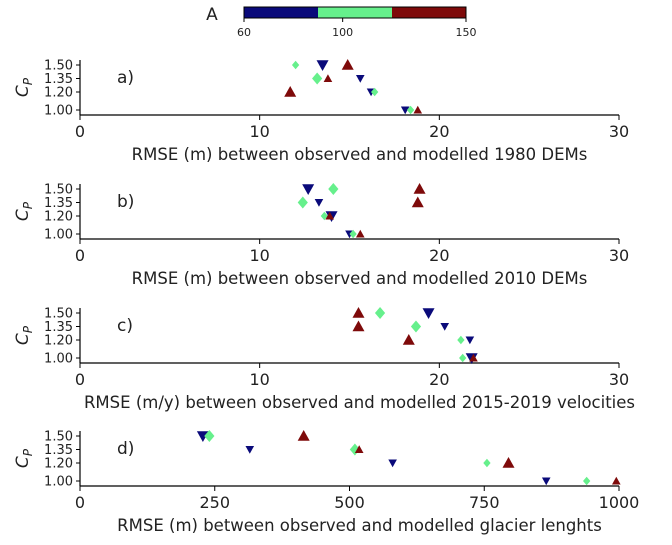 Image resolution: width=672 pixels, height=545 pixels. What do you see at coordinates (349, 502) in the screenshot?
I see `x-tick-label: 500` at bounding box center [349, 502].